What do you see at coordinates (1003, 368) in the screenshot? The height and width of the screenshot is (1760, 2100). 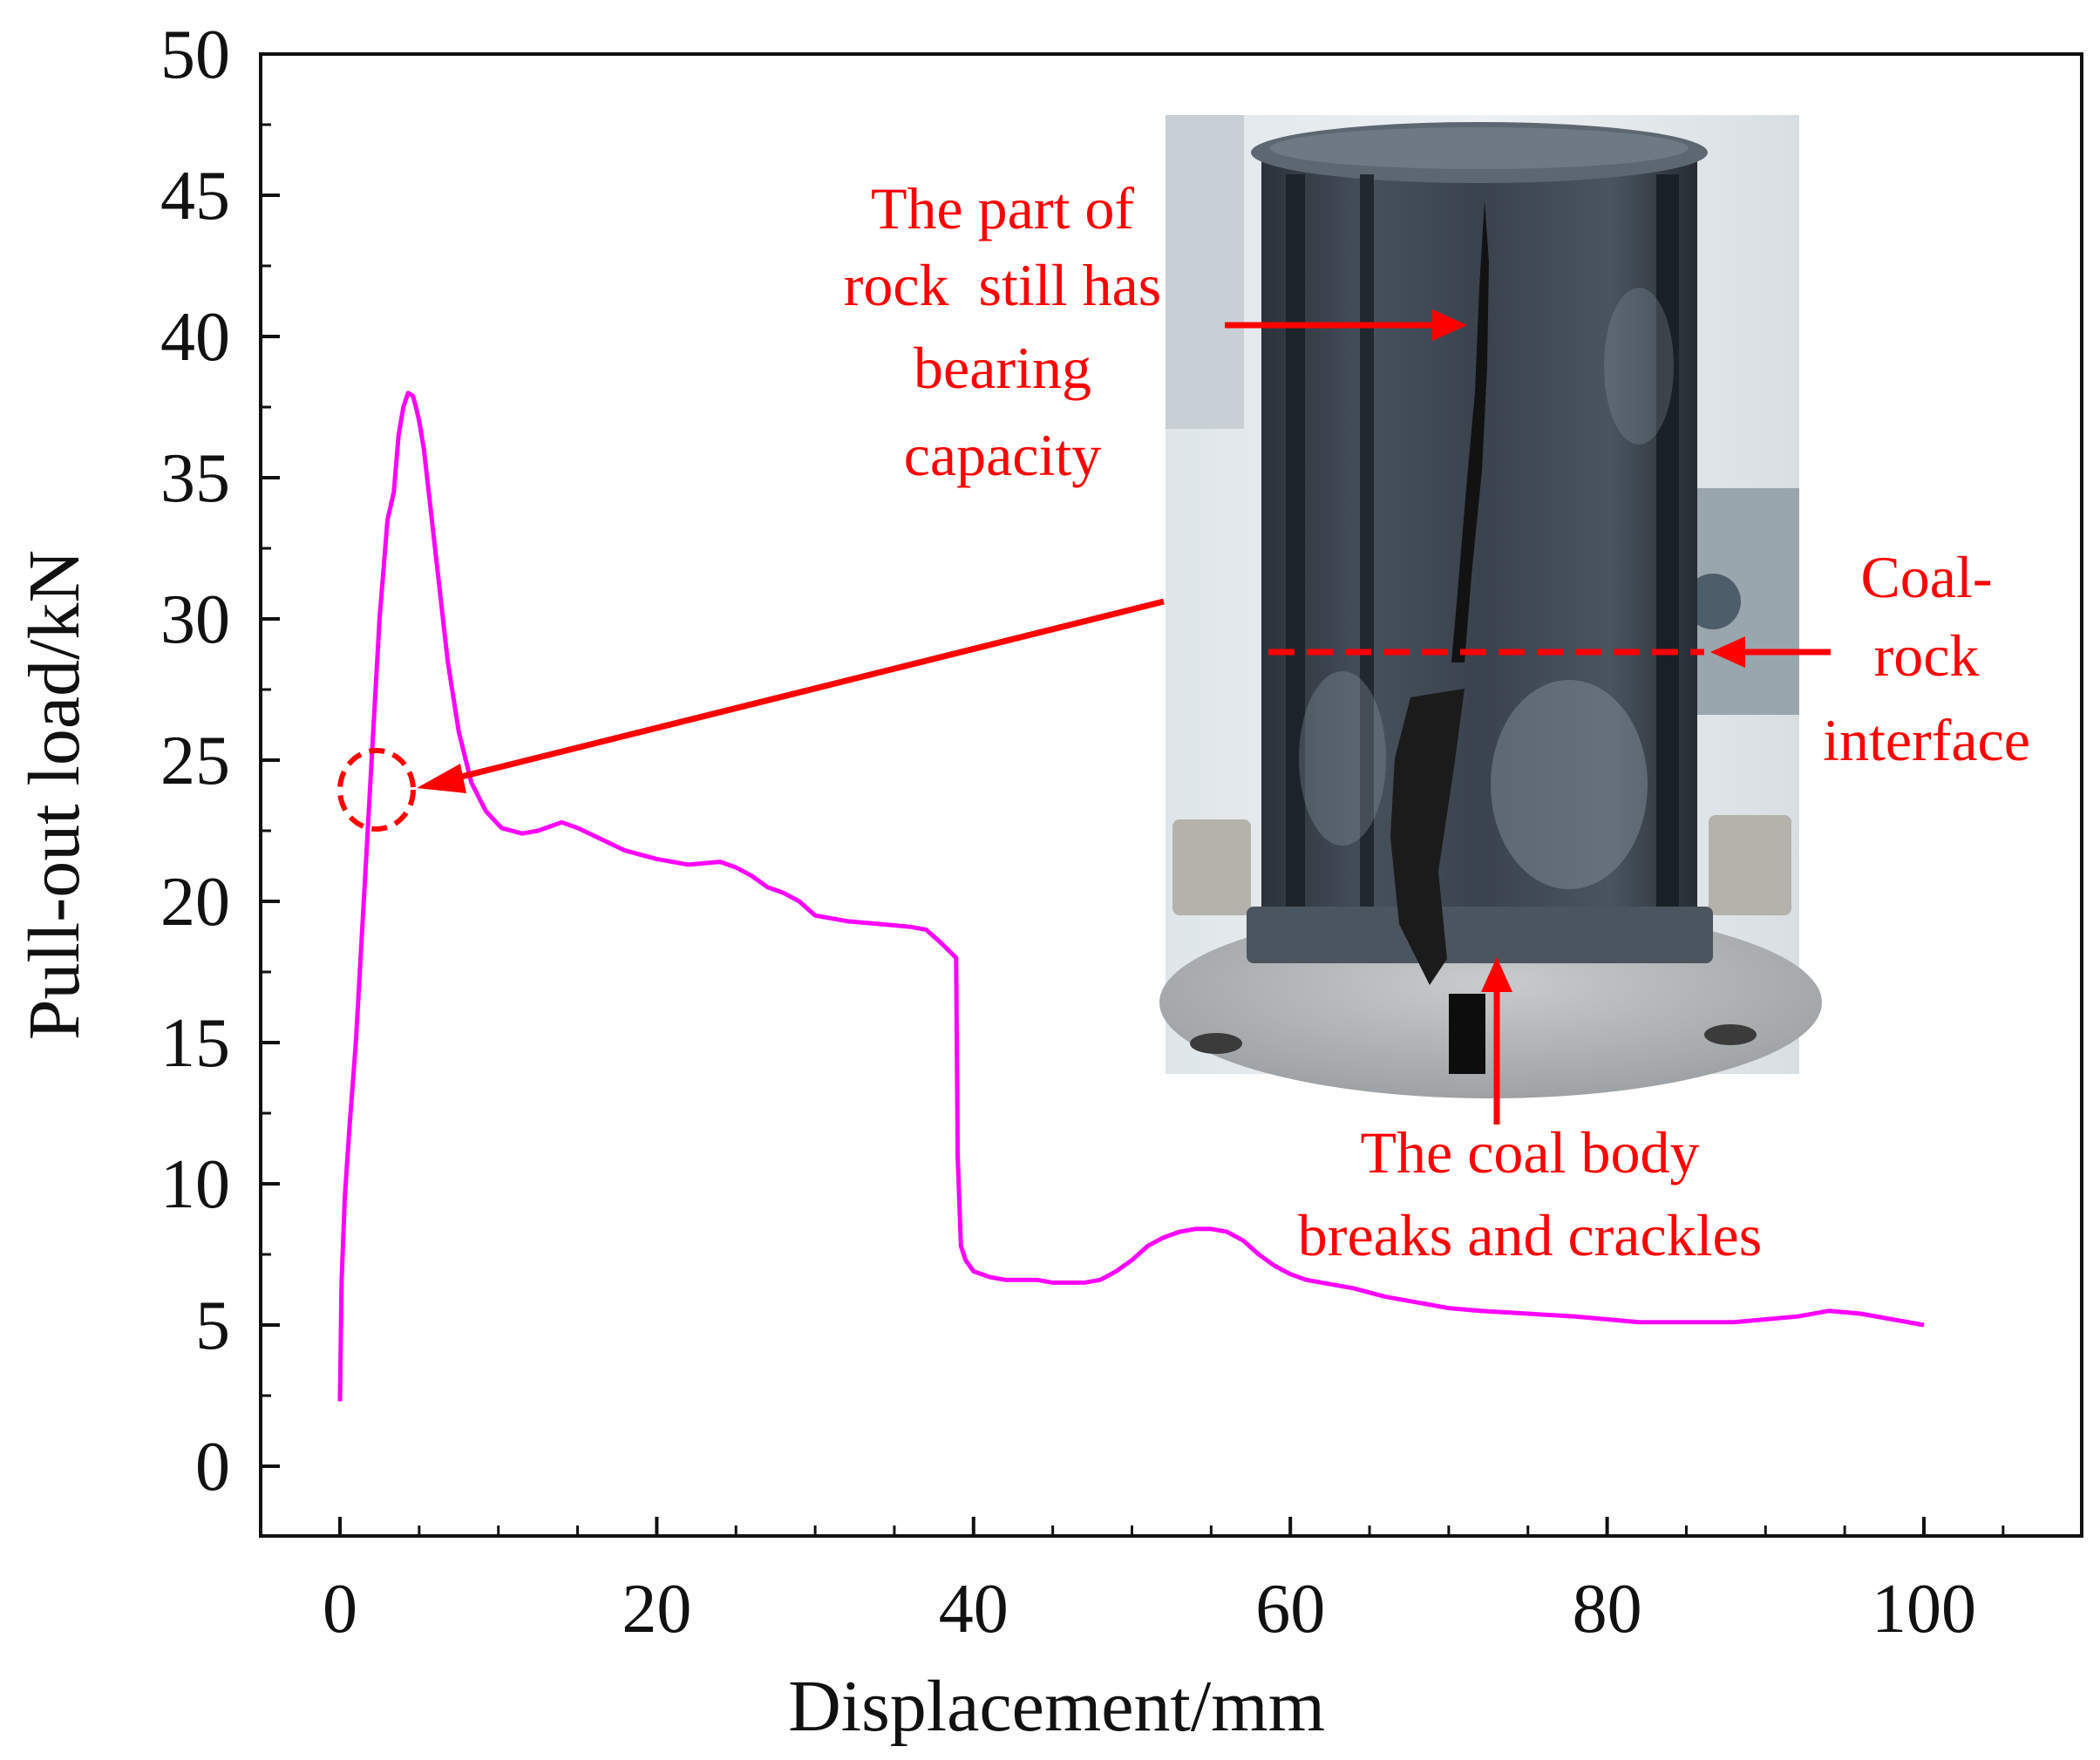 I see `rock-note-line-3: bearing` at bounding box center [1003, 368].